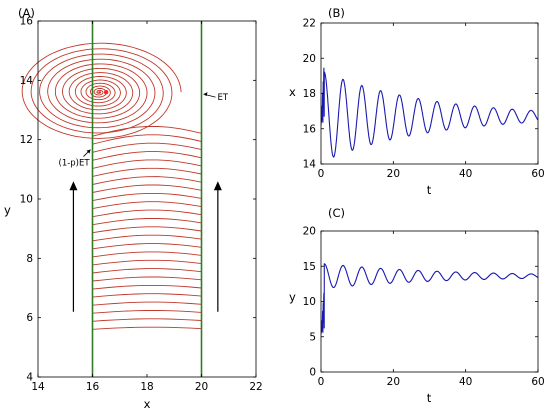 This screenshot has width=550, height=412. Describe the element at coordinates (255, 387) in the screenshot. I see `x-tick-label: 22` at that location.